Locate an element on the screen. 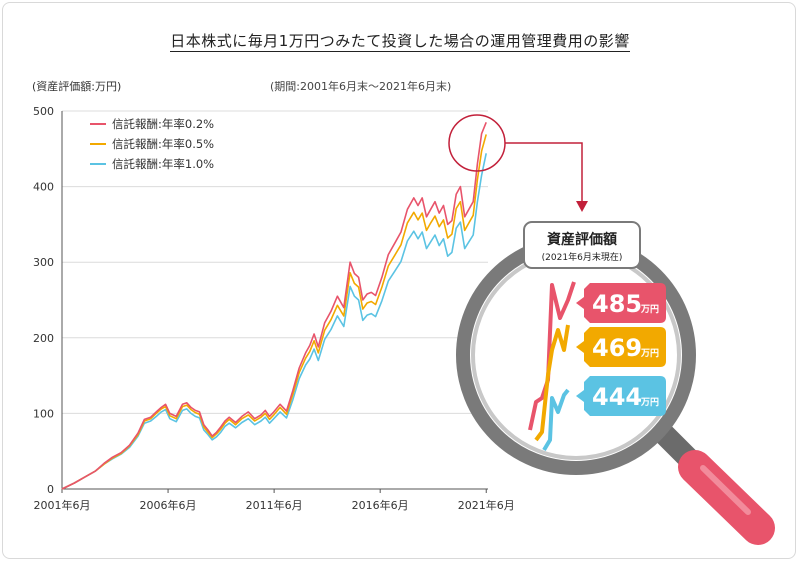 The image size is (800, 563). y-tick-label: 400 is located at coordinates (43, 187).